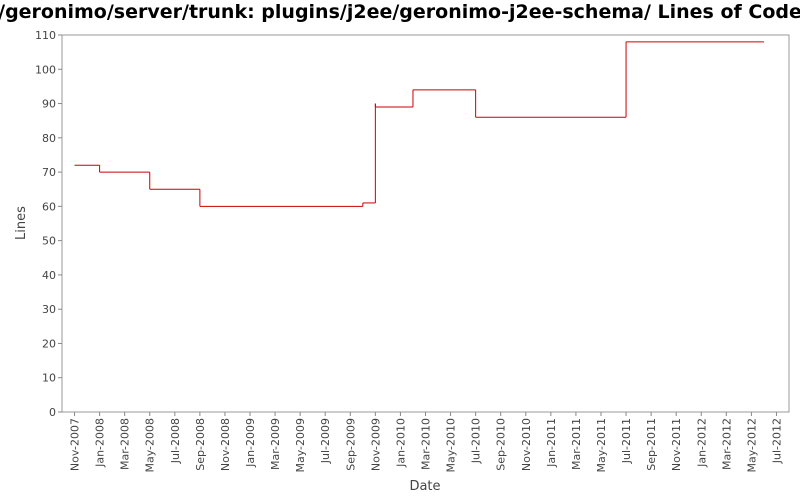 The width and height of the screenshot is (800, 500). What do you see at coordinates (49, 309) in the screenshot?
I see `y-tick-label: 30` at bounding box center [49, 309].